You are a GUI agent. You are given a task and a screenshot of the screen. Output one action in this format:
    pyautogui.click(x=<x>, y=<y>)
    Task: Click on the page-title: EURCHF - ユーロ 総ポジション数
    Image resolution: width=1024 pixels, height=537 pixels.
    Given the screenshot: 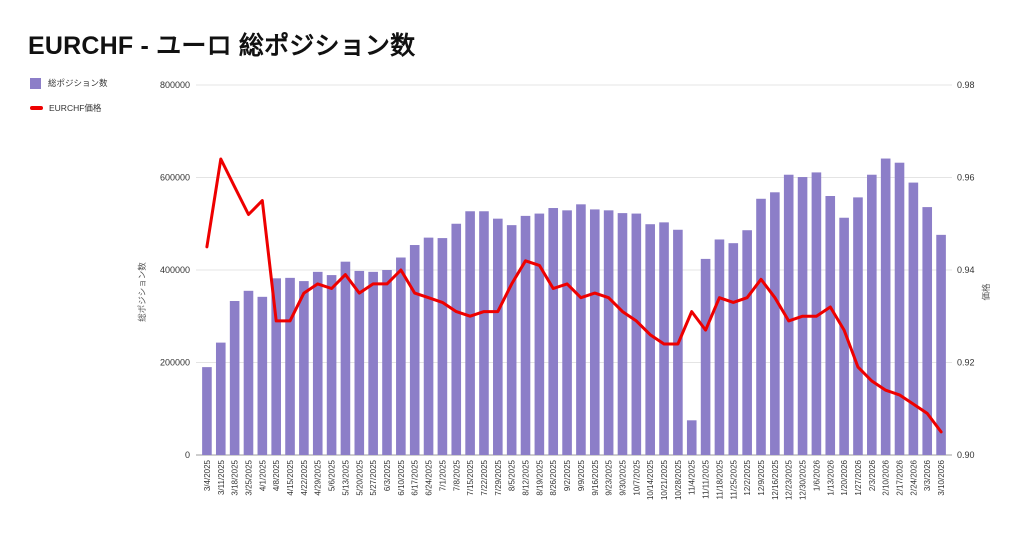 What is the action you would take?
    pyautogui.click(x=222, y=46)
    